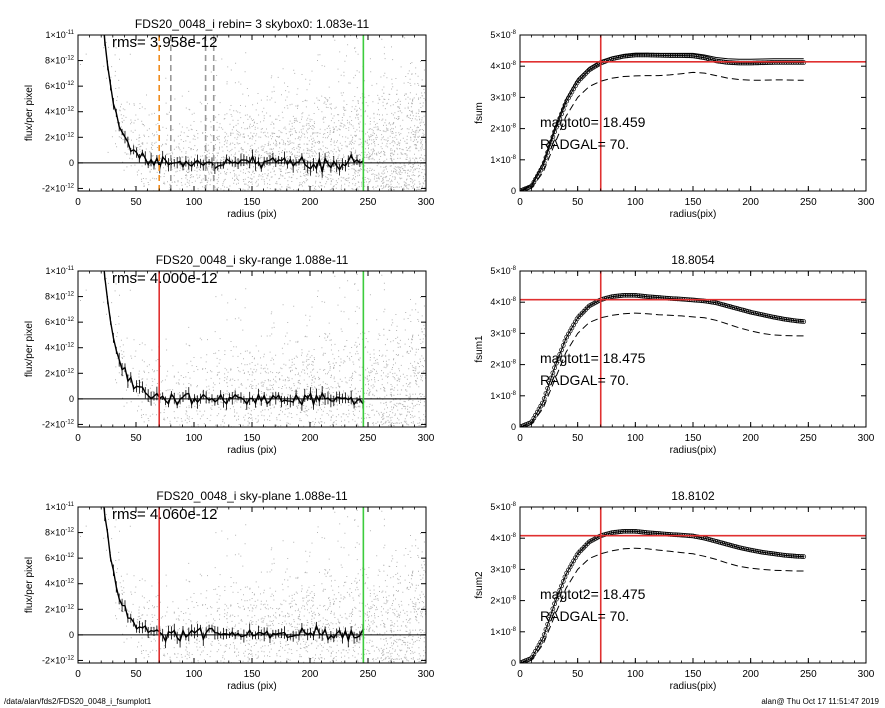  I want to click on y-axis-title: flux/per pixel, so click(29, 349).